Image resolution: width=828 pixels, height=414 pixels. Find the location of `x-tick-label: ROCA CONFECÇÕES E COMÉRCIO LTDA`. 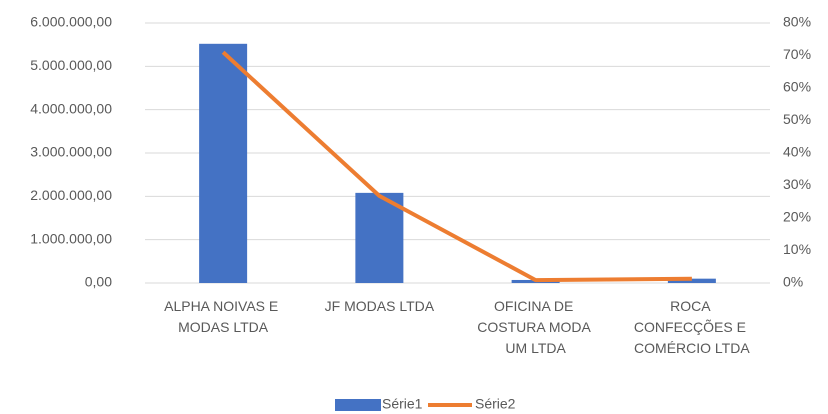

x-tick-label: ROCA CONFECÇÕES E COMÉRCIO LTDA is located at coordinates (692, 327).